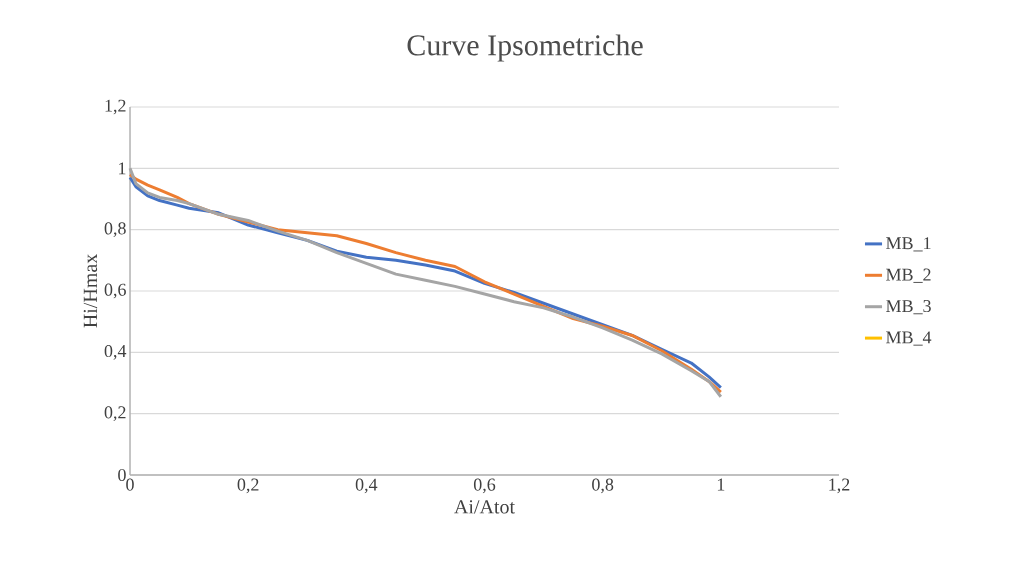 The width and height of the screenshot is (1028, 578). I want to click on chart-title: Curve Ipsometriche, so click(525, 48).